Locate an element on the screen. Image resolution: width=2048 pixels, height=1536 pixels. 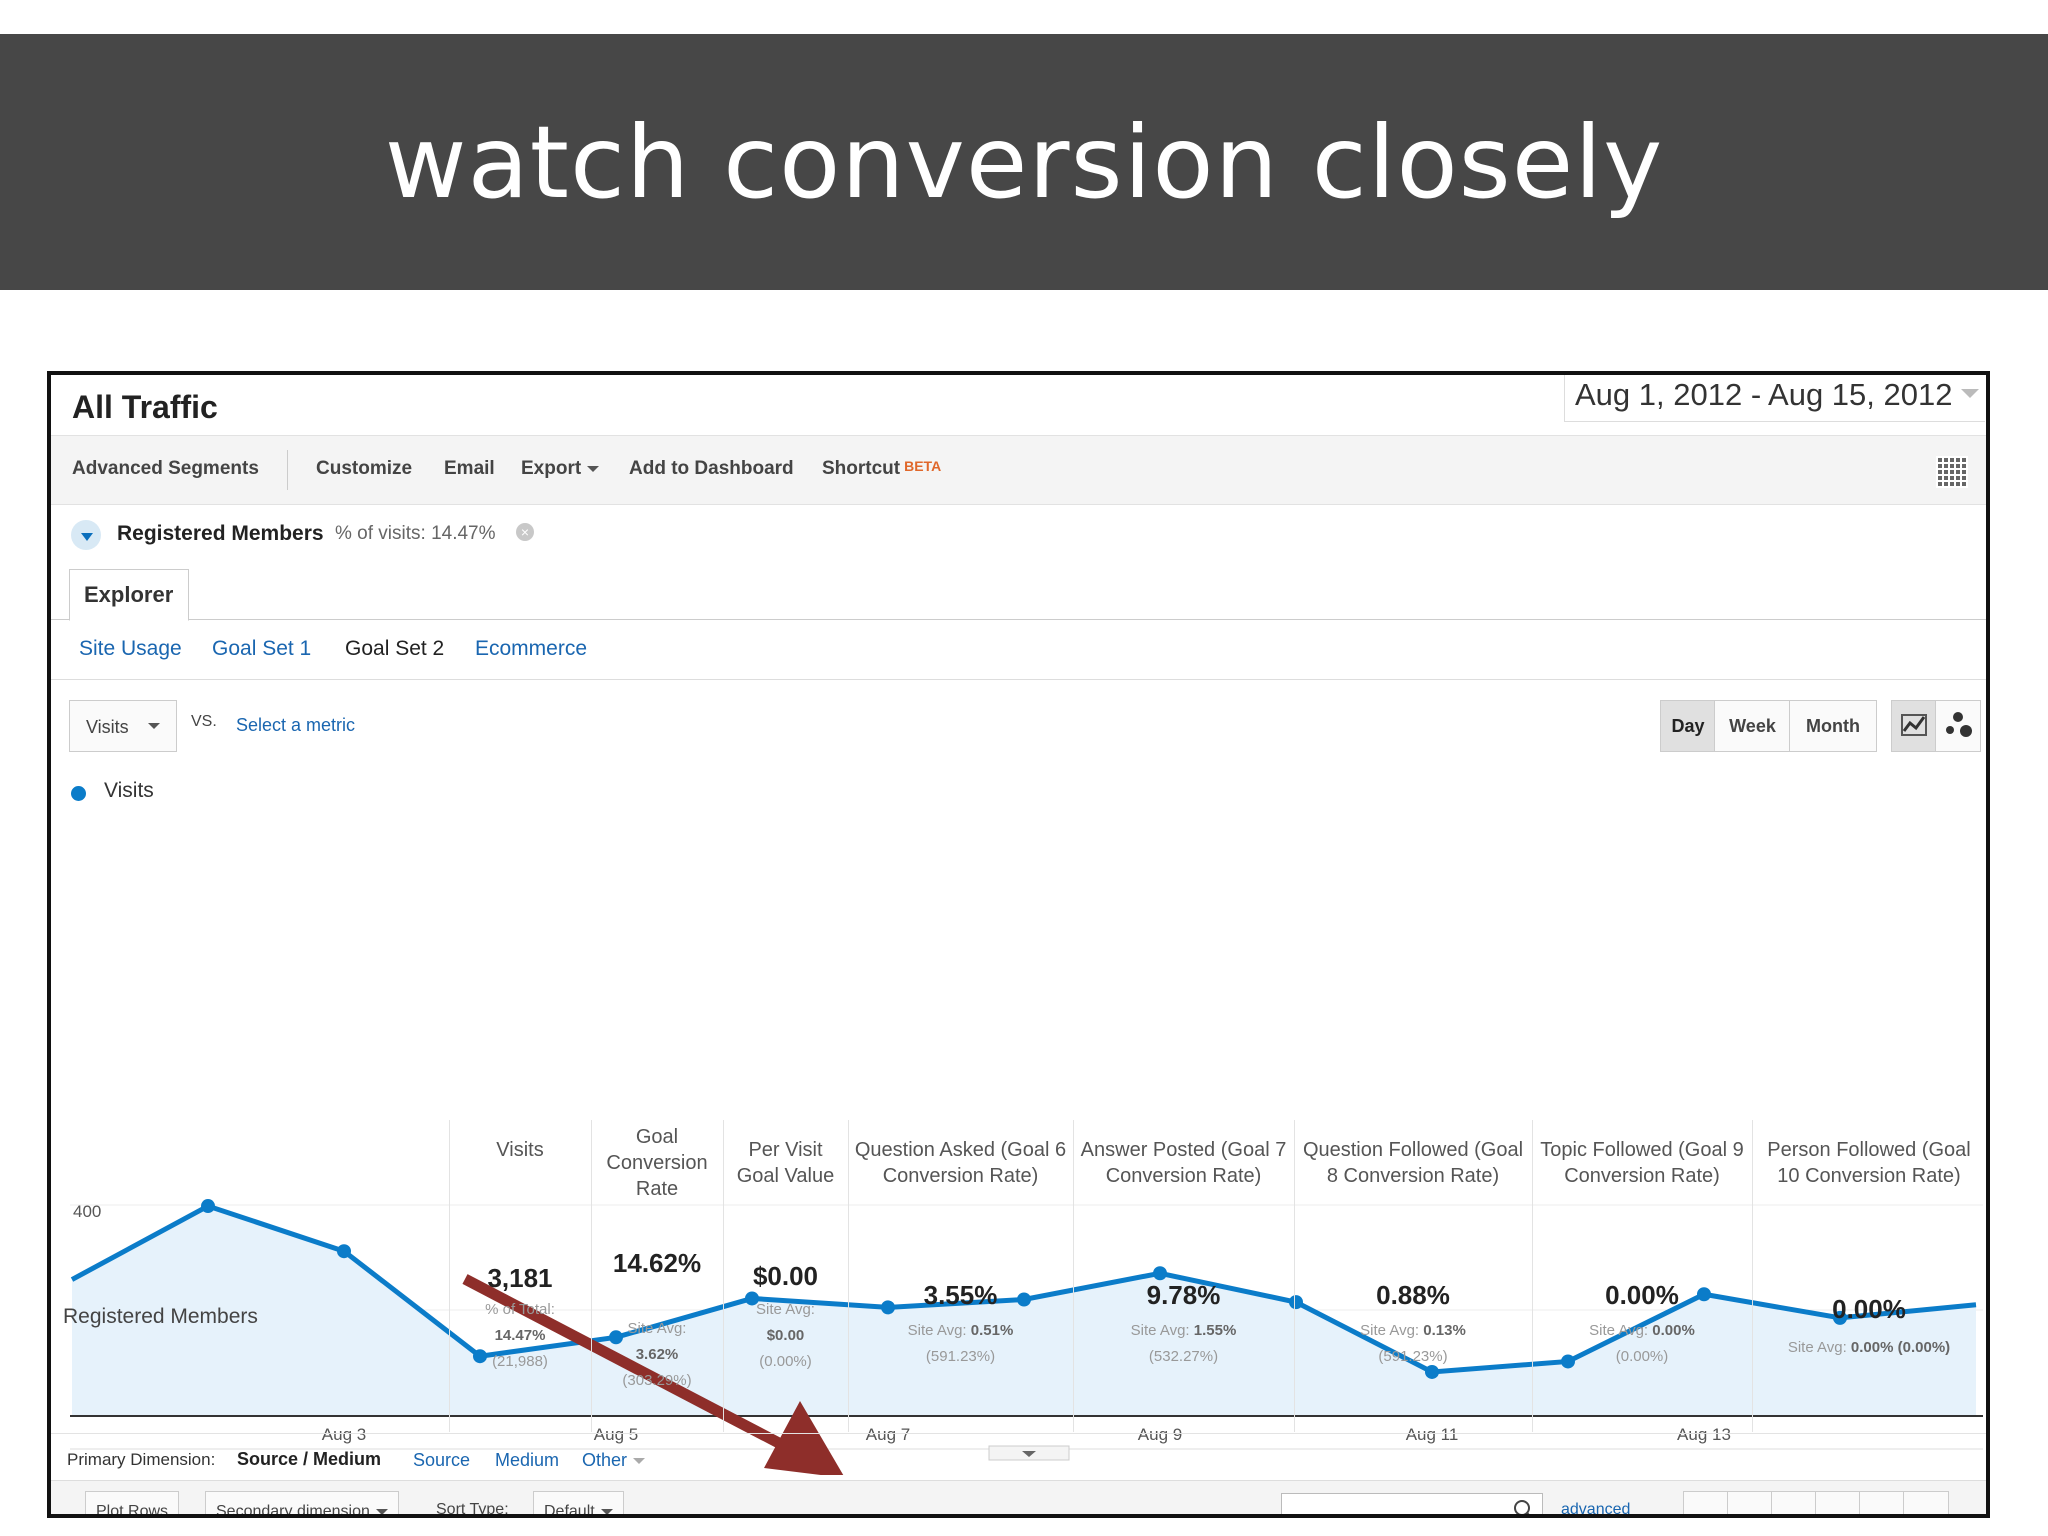
red-arrow-head is located at coordinates (804, 1438).